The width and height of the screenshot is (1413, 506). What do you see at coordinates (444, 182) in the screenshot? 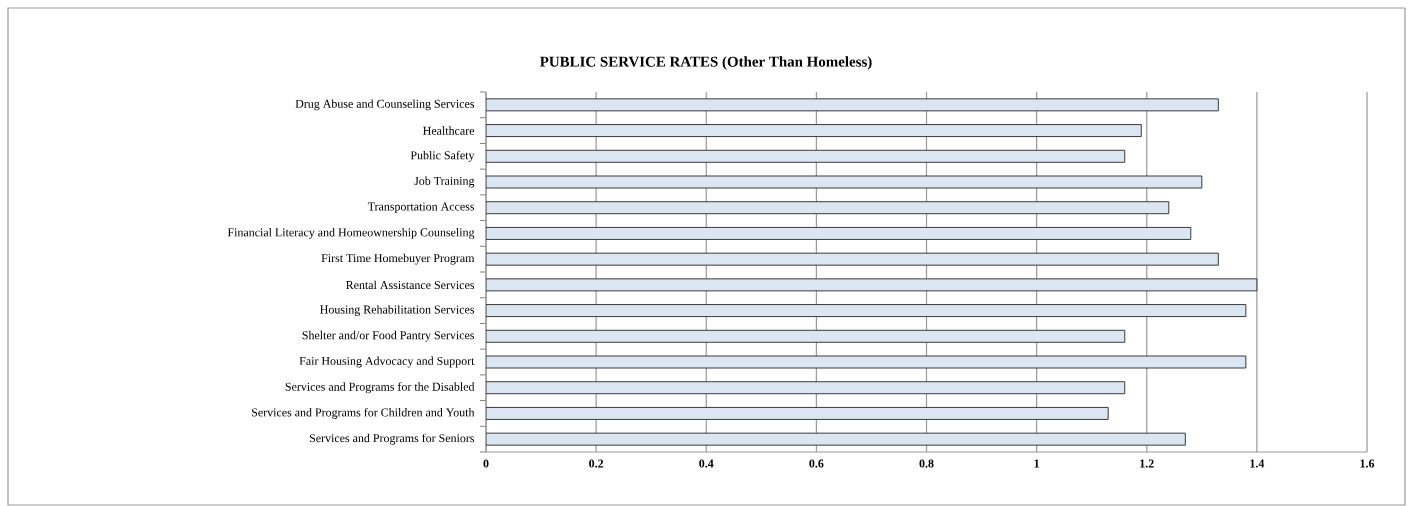
I see `y-tick-label: Job Training` at bounding box center [444, 182].